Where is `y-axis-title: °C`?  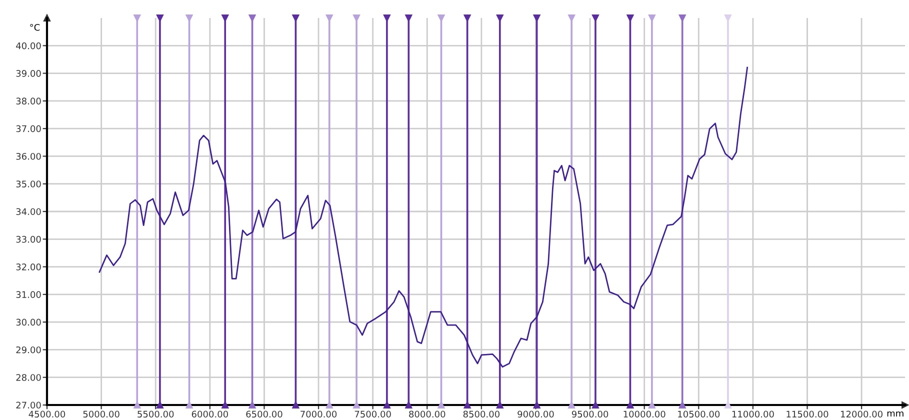
y-axis-title: °C is located at coordinates (35, 27).